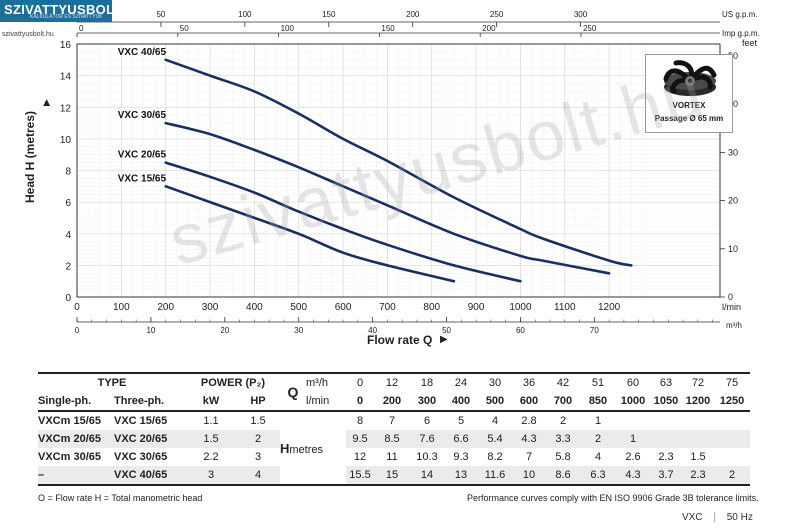  I want to click on cell-head: 7.6, so click(427, 439).